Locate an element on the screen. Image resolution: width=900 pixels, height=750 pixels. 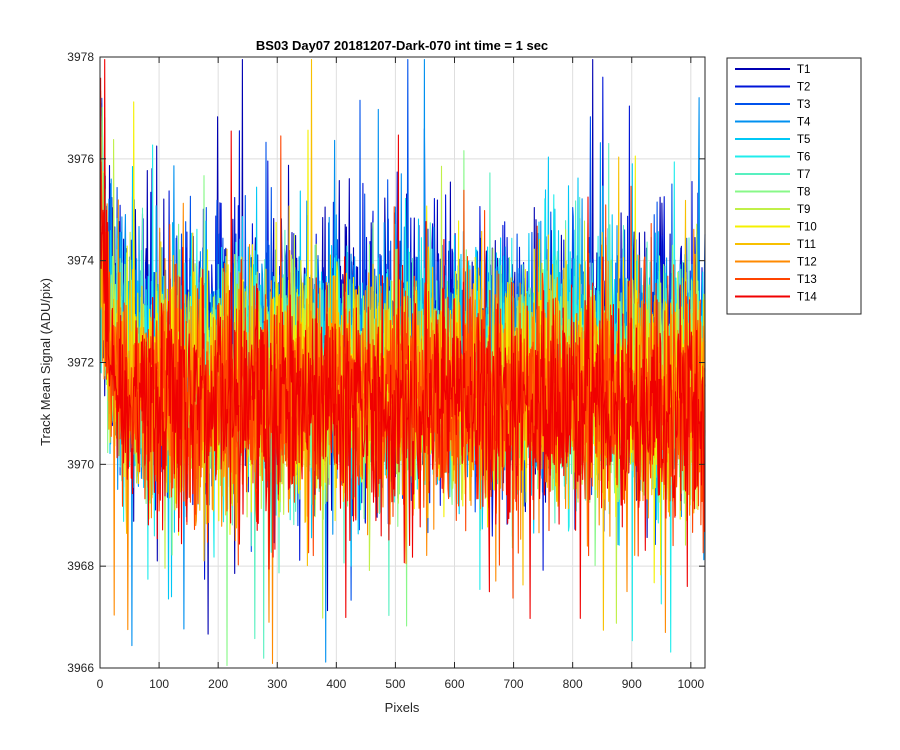
y-tick-label: 3978 is located at coordinates (80, 57).